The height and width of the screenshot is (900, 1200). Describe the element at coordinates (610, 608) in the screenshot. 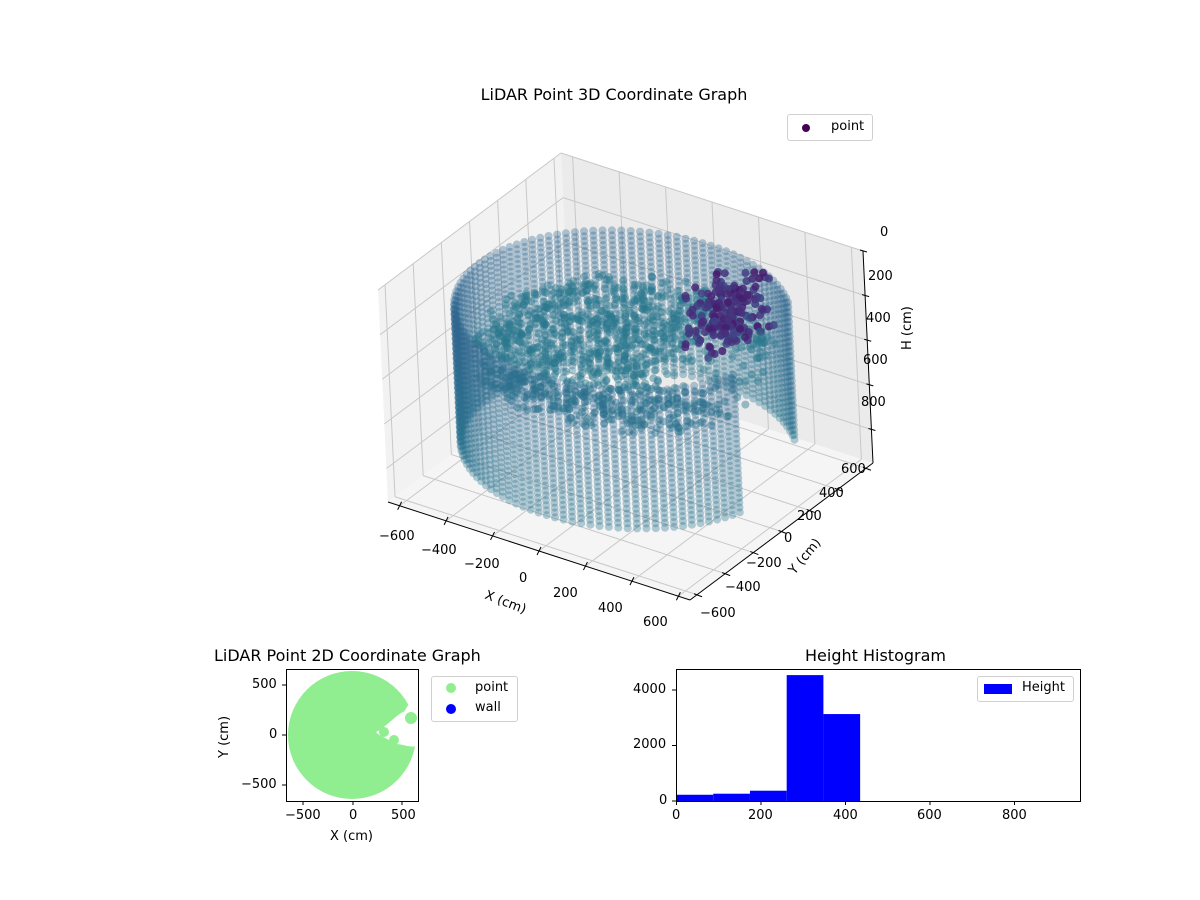

I see `x-tick: 400` at that location.